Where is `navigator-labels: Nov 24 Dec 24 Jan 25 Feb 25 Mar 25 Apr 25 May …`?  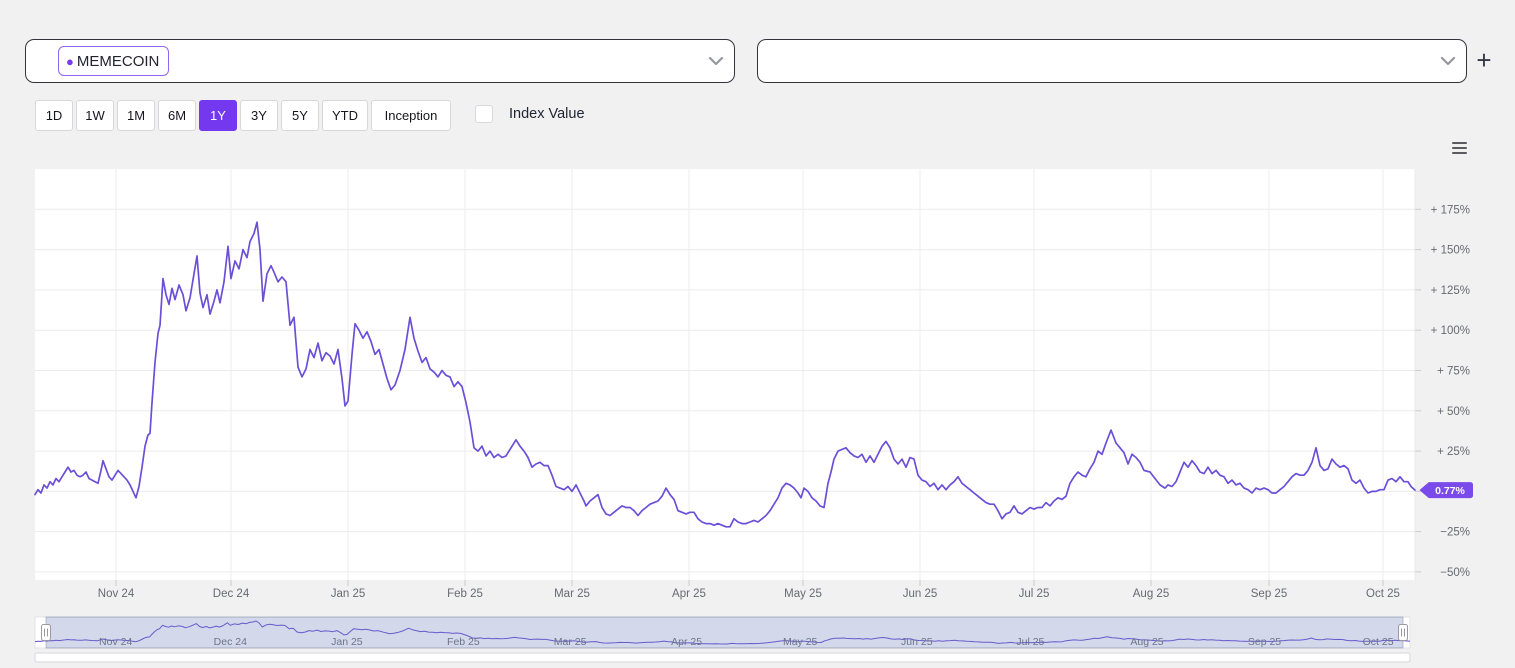
navigator-labels: Nov 24 Dec 24 Jan 25 Feb 25 Mar 25 Apr 25 May … is located at coordinates (746, 642).